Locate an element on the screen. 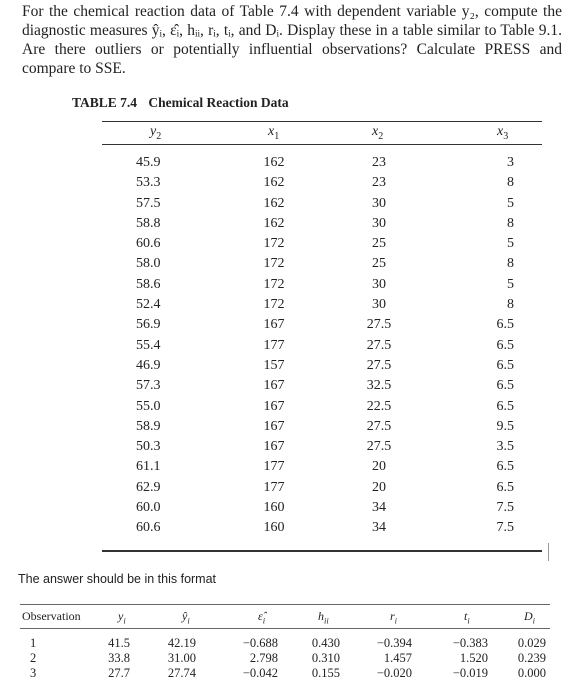 Image resolution: width=572 pixels, height=686 pixels. table-row: 57.5 162 30 5 is located at coordinates (286, 206).